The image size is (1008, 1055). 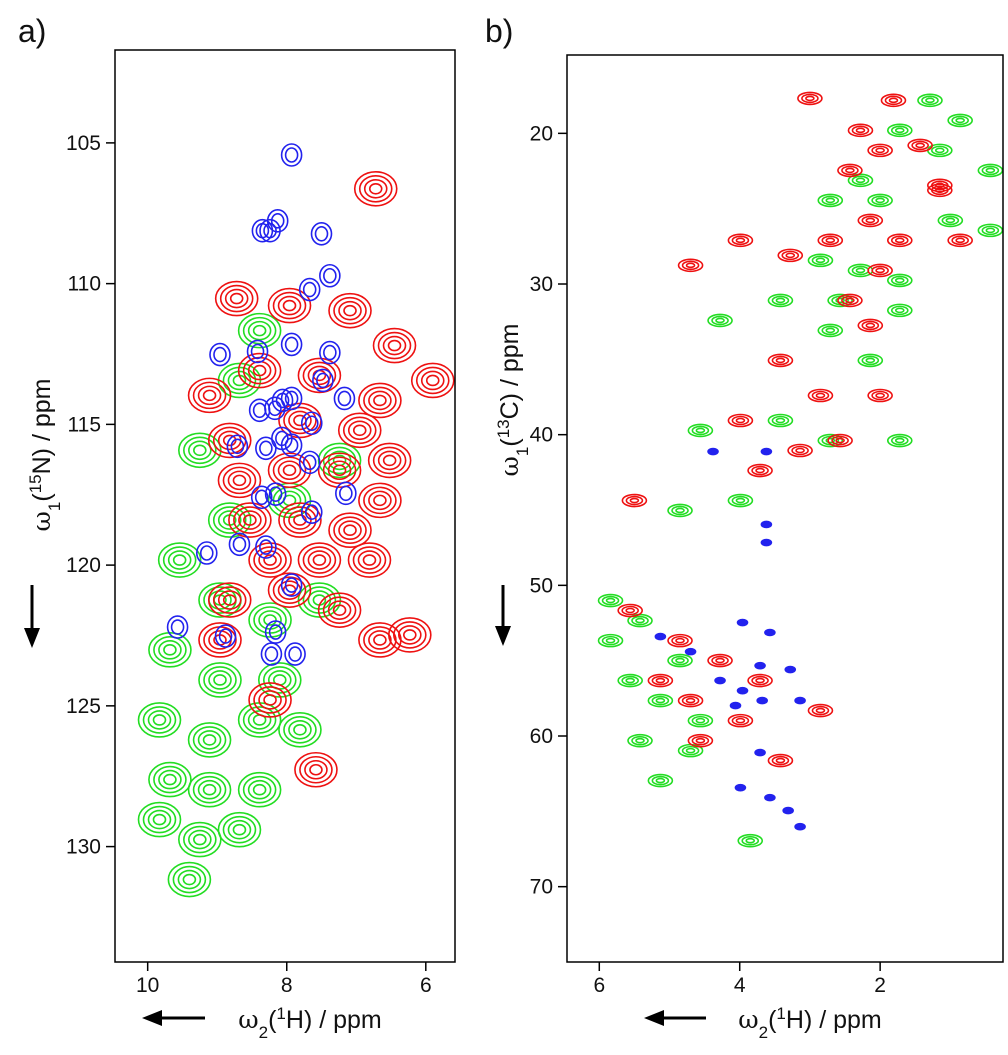 What do you see at coordinates (541, 887) in the screenshot?
I see `y-tick-label: 70` at bounding box center [541, 887].